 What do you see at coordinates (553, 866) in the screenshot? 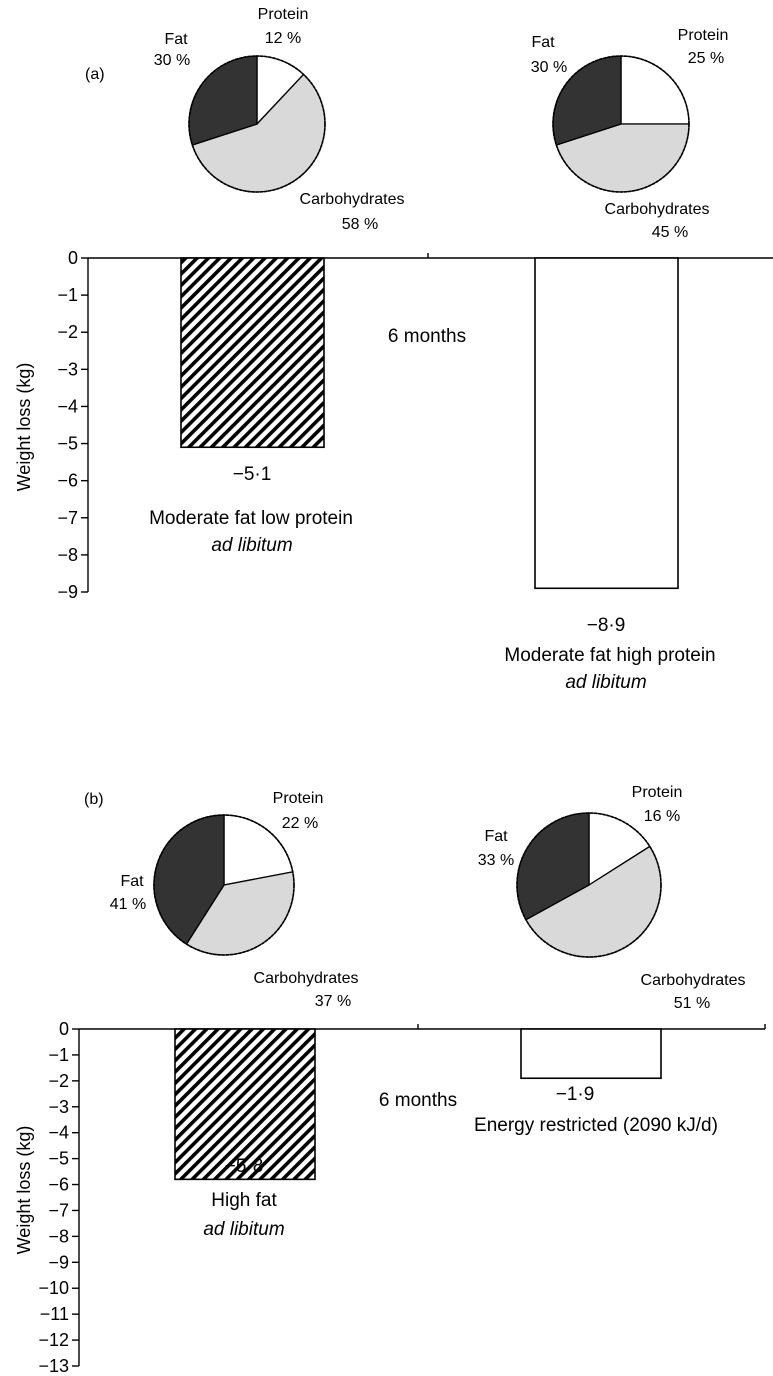
I see `pie-b2-slice-fat` at bounding box center [553, 866].